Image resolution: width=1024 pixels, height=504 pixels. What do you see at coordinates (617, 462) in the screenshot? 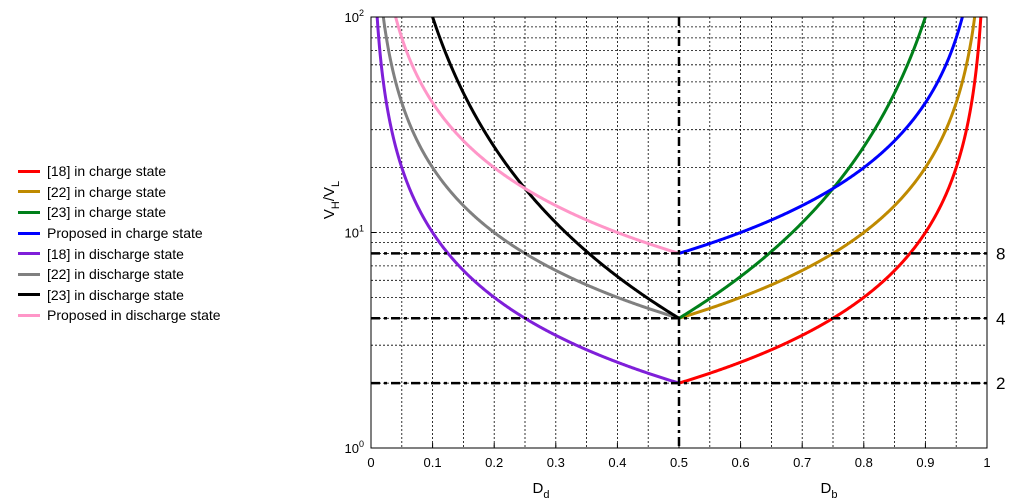
I see `x-tick-label: 0.4` at bounding box center [617, 462].